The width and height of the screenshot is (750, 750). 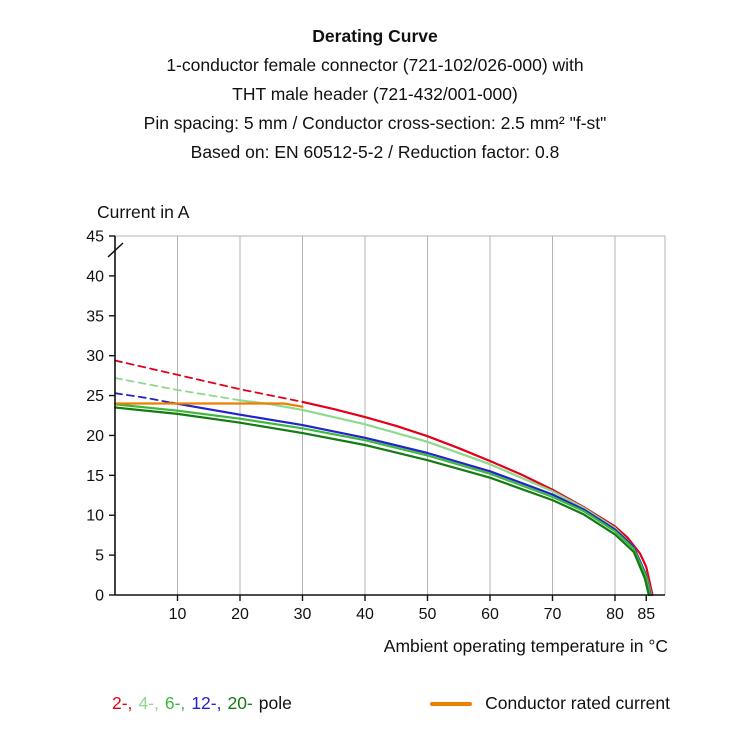 What do you see at coordinates (95, 396) in the screenshot?
I see `y-tick-label-25: 25` at bounding box center [95, 396].